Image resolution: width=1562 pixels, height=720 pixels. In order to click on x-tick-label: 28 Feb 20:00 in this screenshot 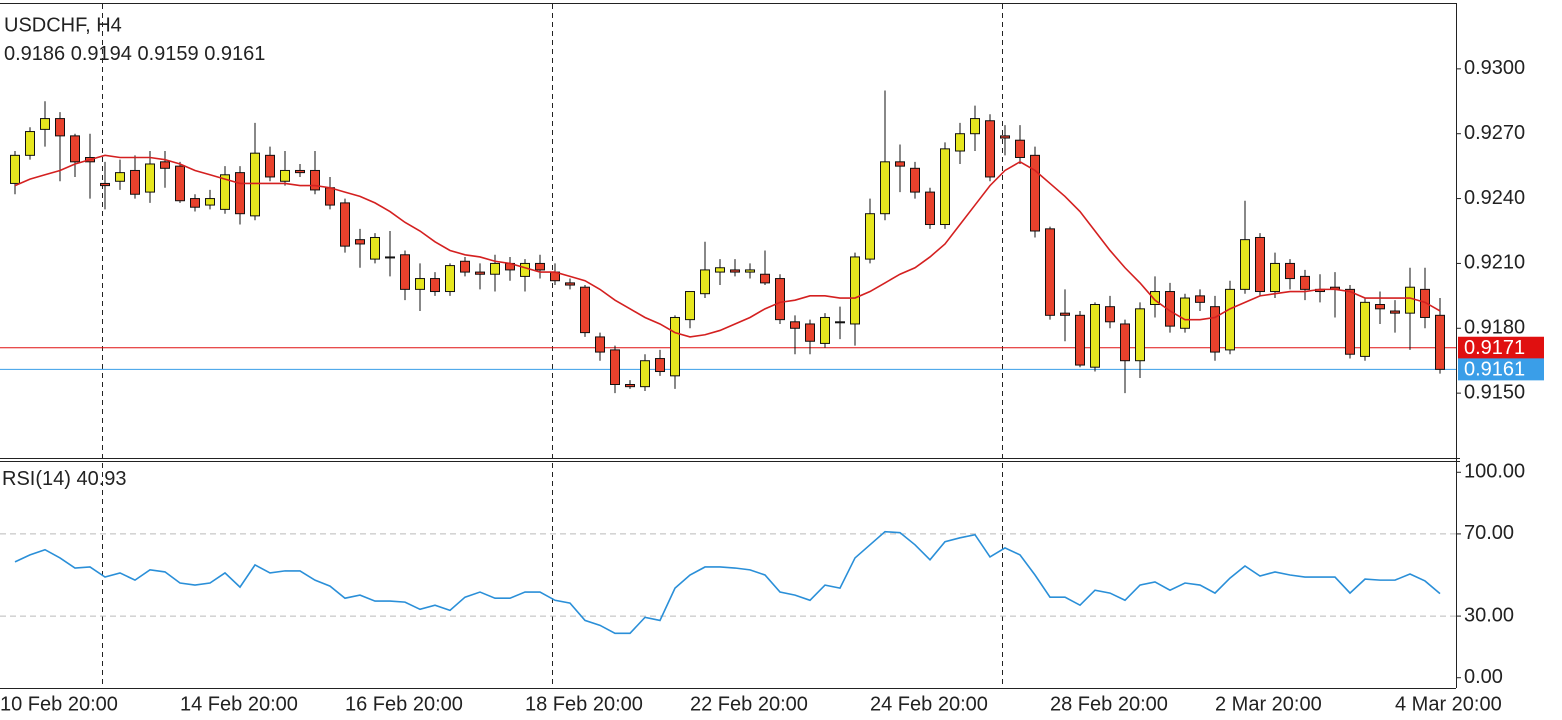, I will do `click(1109, 704)`.